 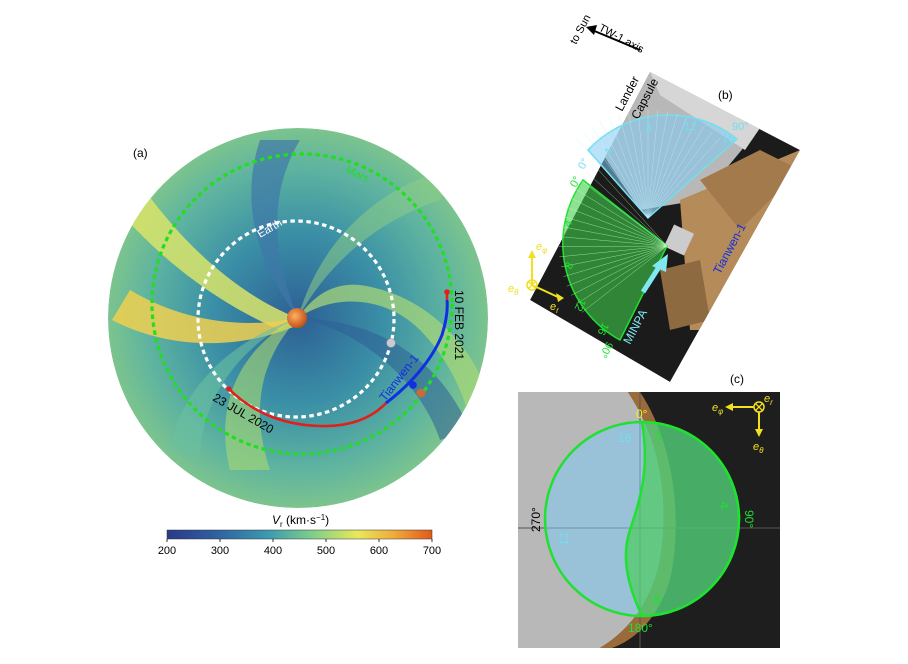 What do you see at coordinates (742, 424) in the screenshot?
I see `axes-c: eφ er eθ` at bounding box center [742, 424].